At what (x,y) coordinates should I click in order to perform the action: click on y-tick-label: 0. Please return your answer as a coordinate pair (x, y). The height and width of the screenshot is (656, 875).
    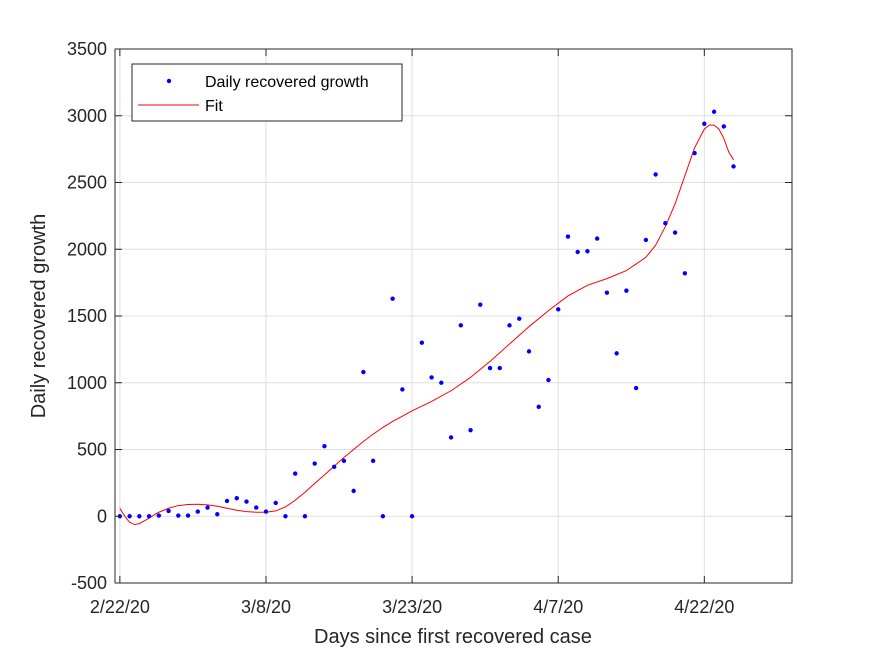
    Looking at the image, I should click on (102, 516).